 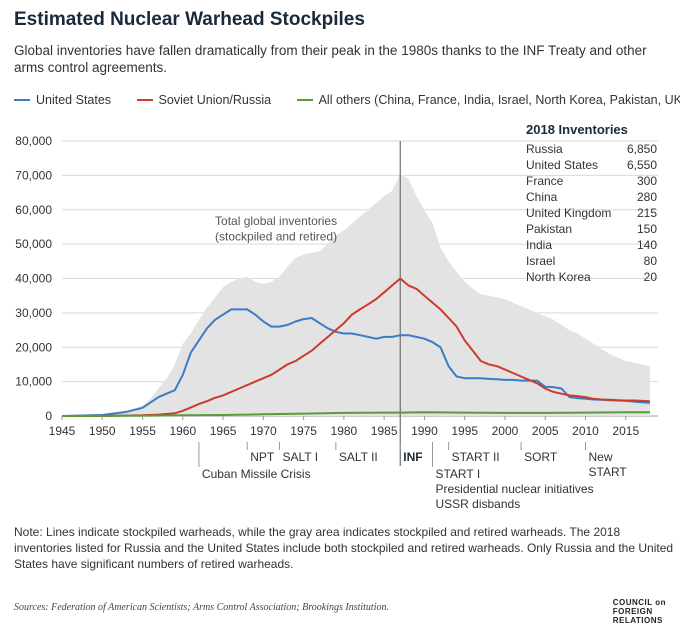 I want to click on event-label: SALT I, so click(x=300, y=457).